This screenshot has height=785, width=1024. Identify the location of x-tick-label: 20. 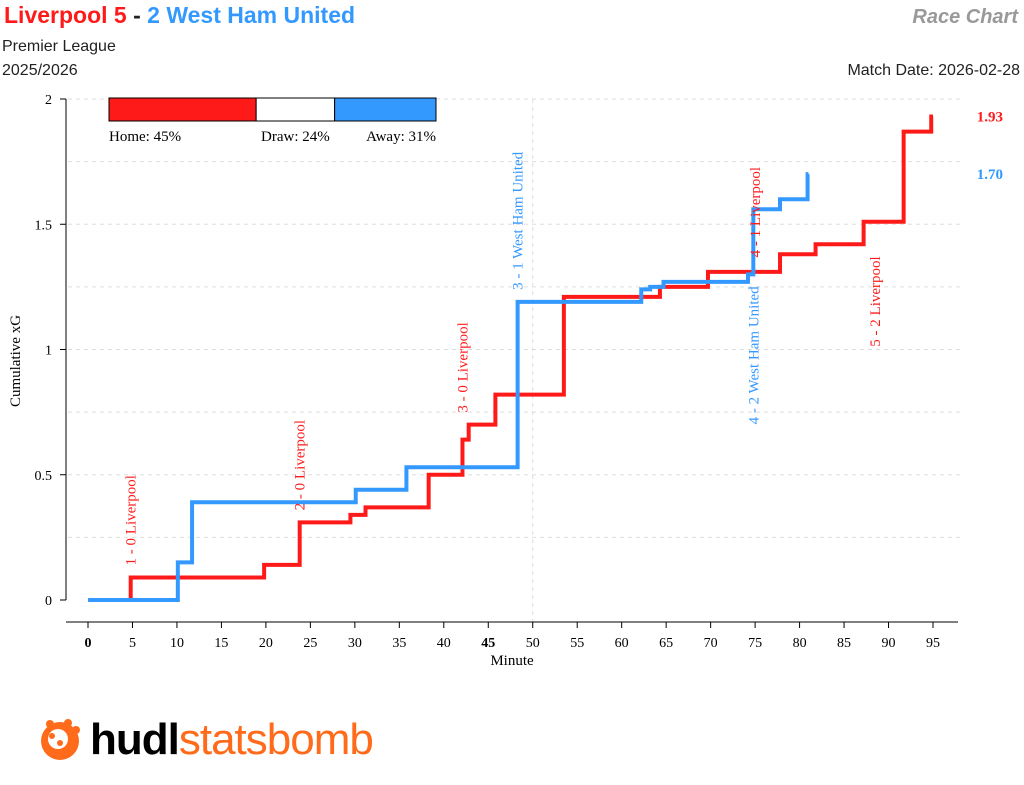
(266, 643).